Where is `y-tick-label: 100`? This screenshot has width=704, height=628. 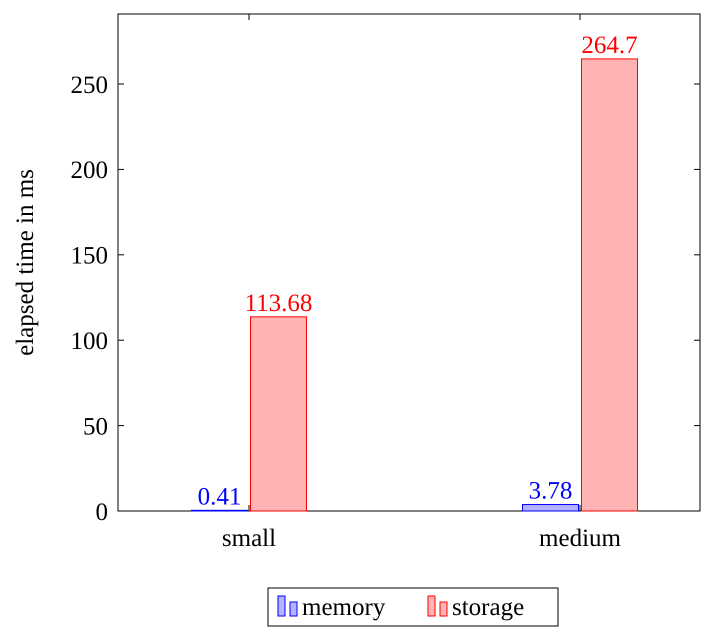 y-tick-label: 100 is located at coordinates (89, 341).